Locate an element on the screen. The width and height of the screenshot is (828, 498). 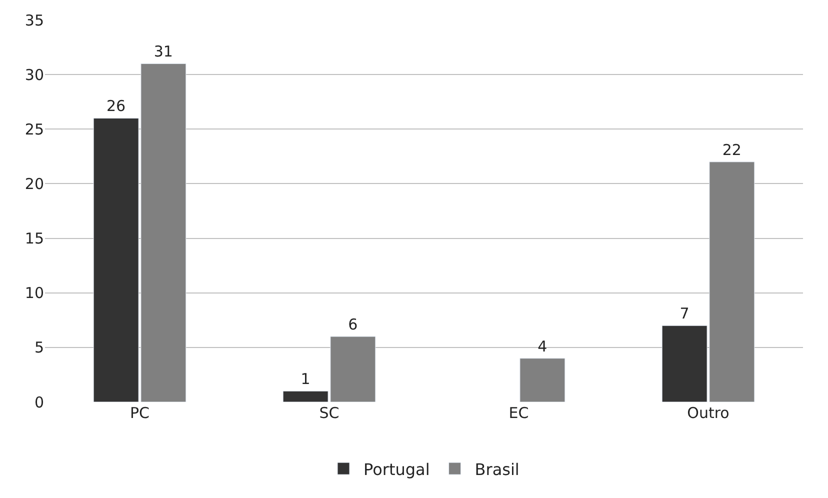
data-label: 1 is located at coordinates (305, 379).